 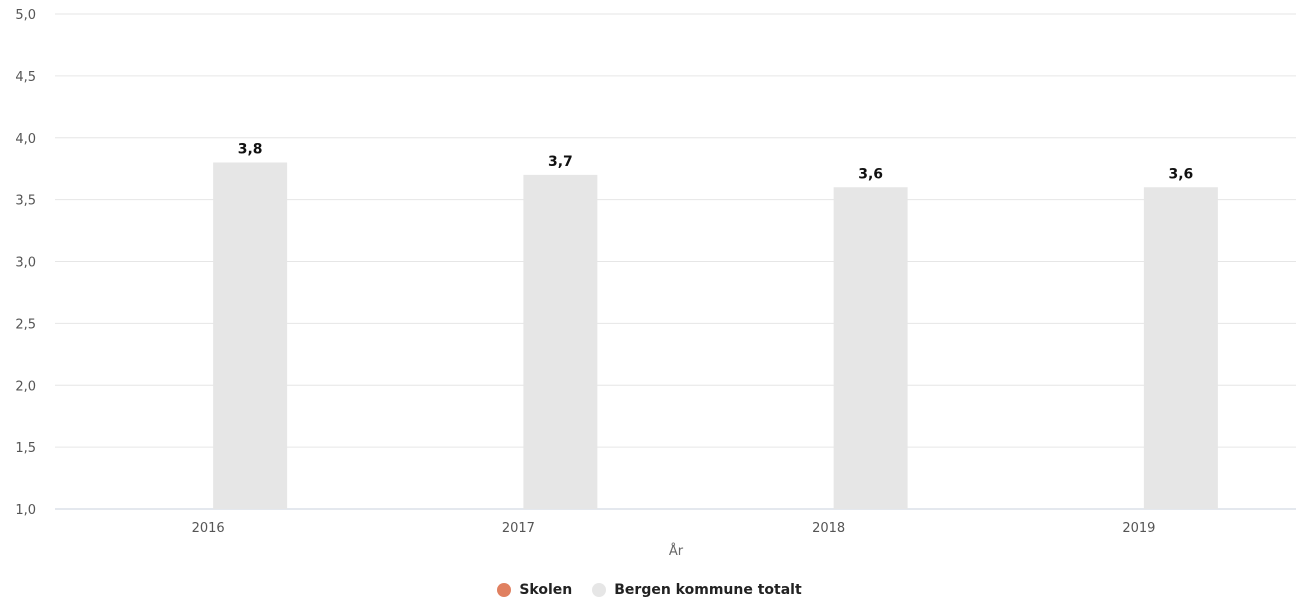 I want to click on legend-item-skolen: Skolen, so click(x=534, y=590).